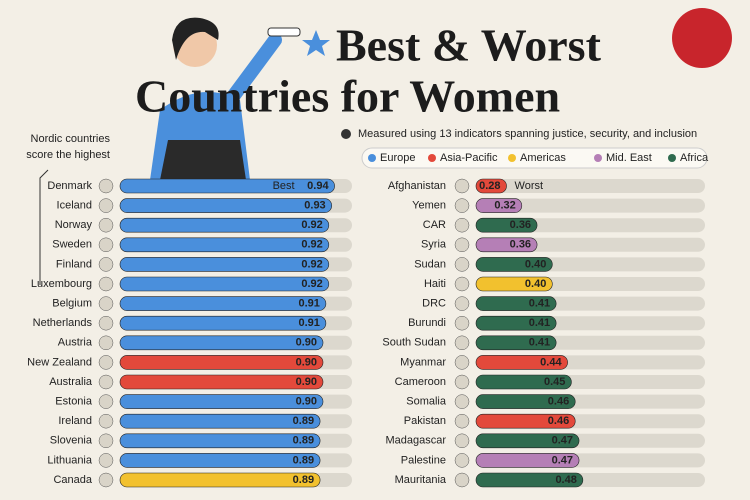 The width and height of the screenshot is (750, 500). I want to click on value-label: 0.32, so click(504, 206).